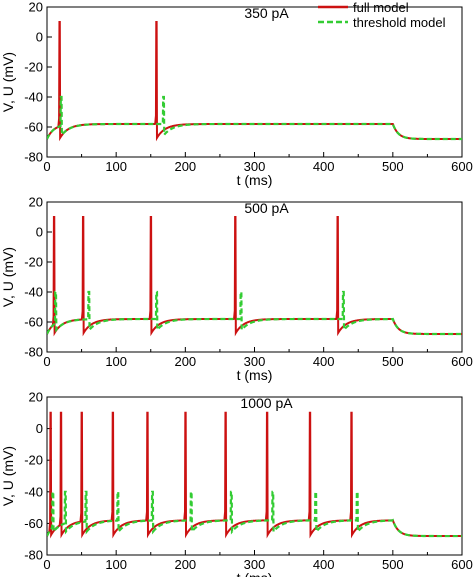 Image resolution: width=474 pixels, height=577 pixels. I want to click on panel-title: 350 pA, so click(266, 13).